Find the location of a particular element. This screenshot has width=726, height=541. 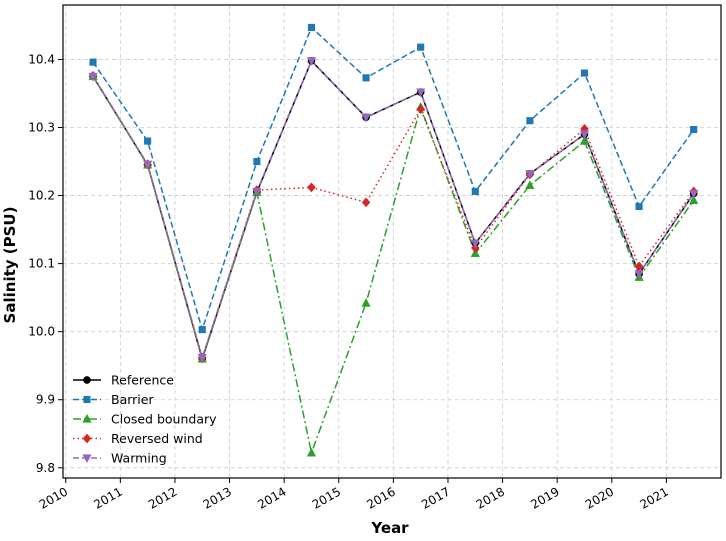

x-tick-label: 2011 is located at coordinates (107, 497).